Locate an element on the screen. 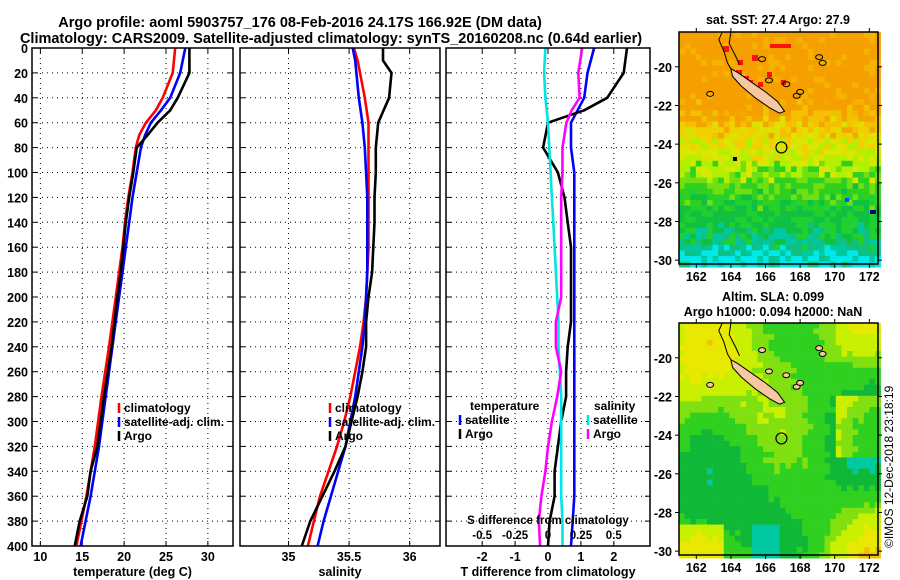 The height and width of the screenshot is (580, 900). lon-tick-label: 172 is located at coordinates (869, 277).